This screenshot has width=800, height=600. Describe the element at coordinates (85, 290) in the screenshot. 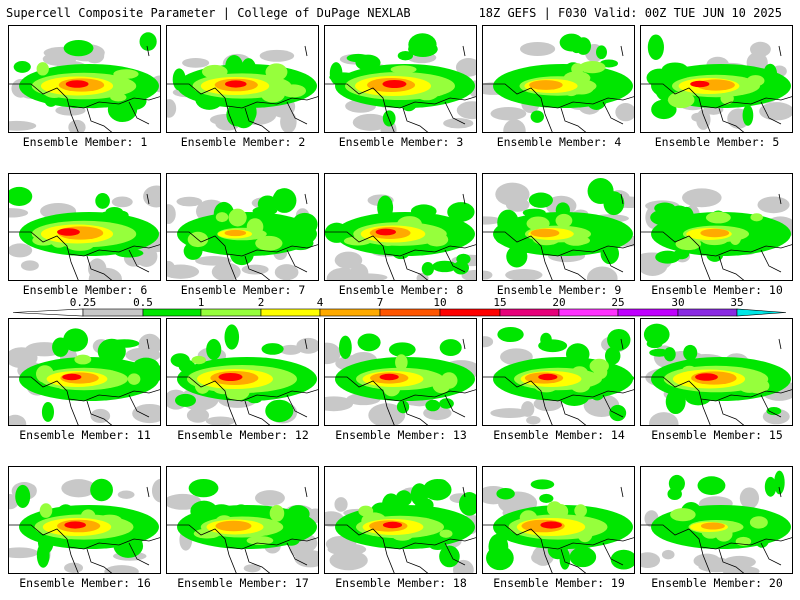

I see `ensemble-member-label: Ensemble Member: 6` at that location.